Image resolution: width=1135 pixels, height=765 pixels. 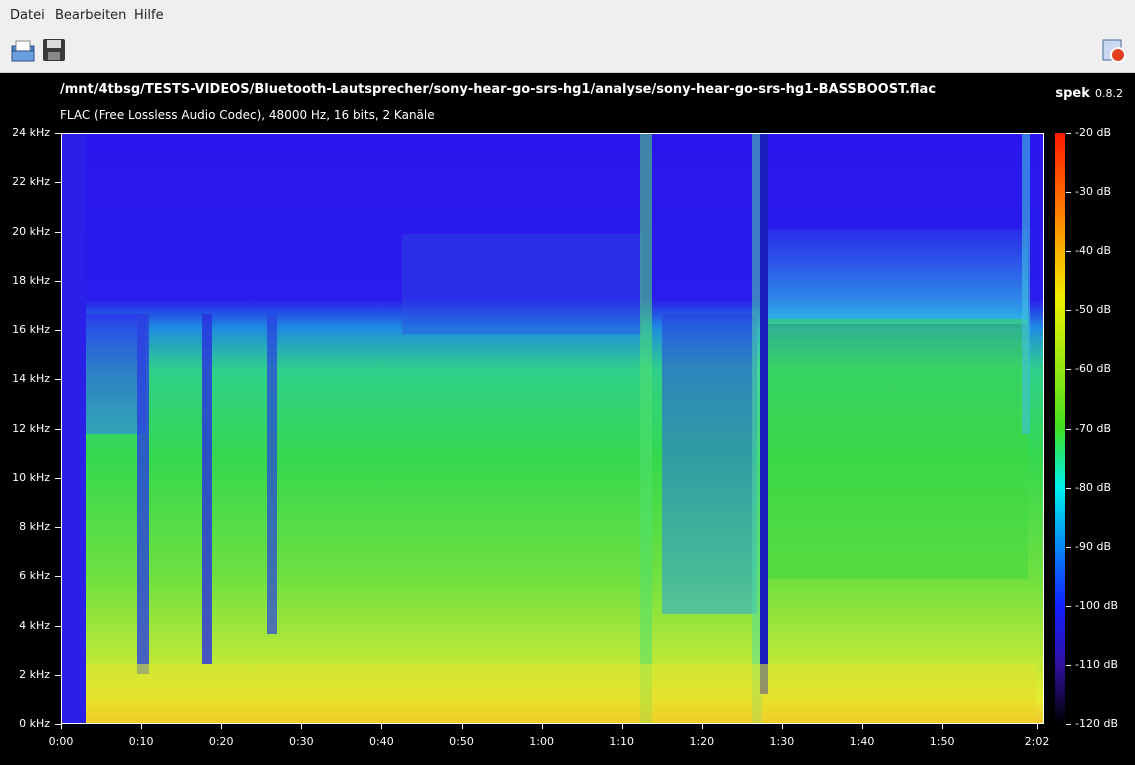 What do you see at coordinates (702, 741) in the screenshot?
I see `time-label: 1:20` at bounding box center [702, 741].